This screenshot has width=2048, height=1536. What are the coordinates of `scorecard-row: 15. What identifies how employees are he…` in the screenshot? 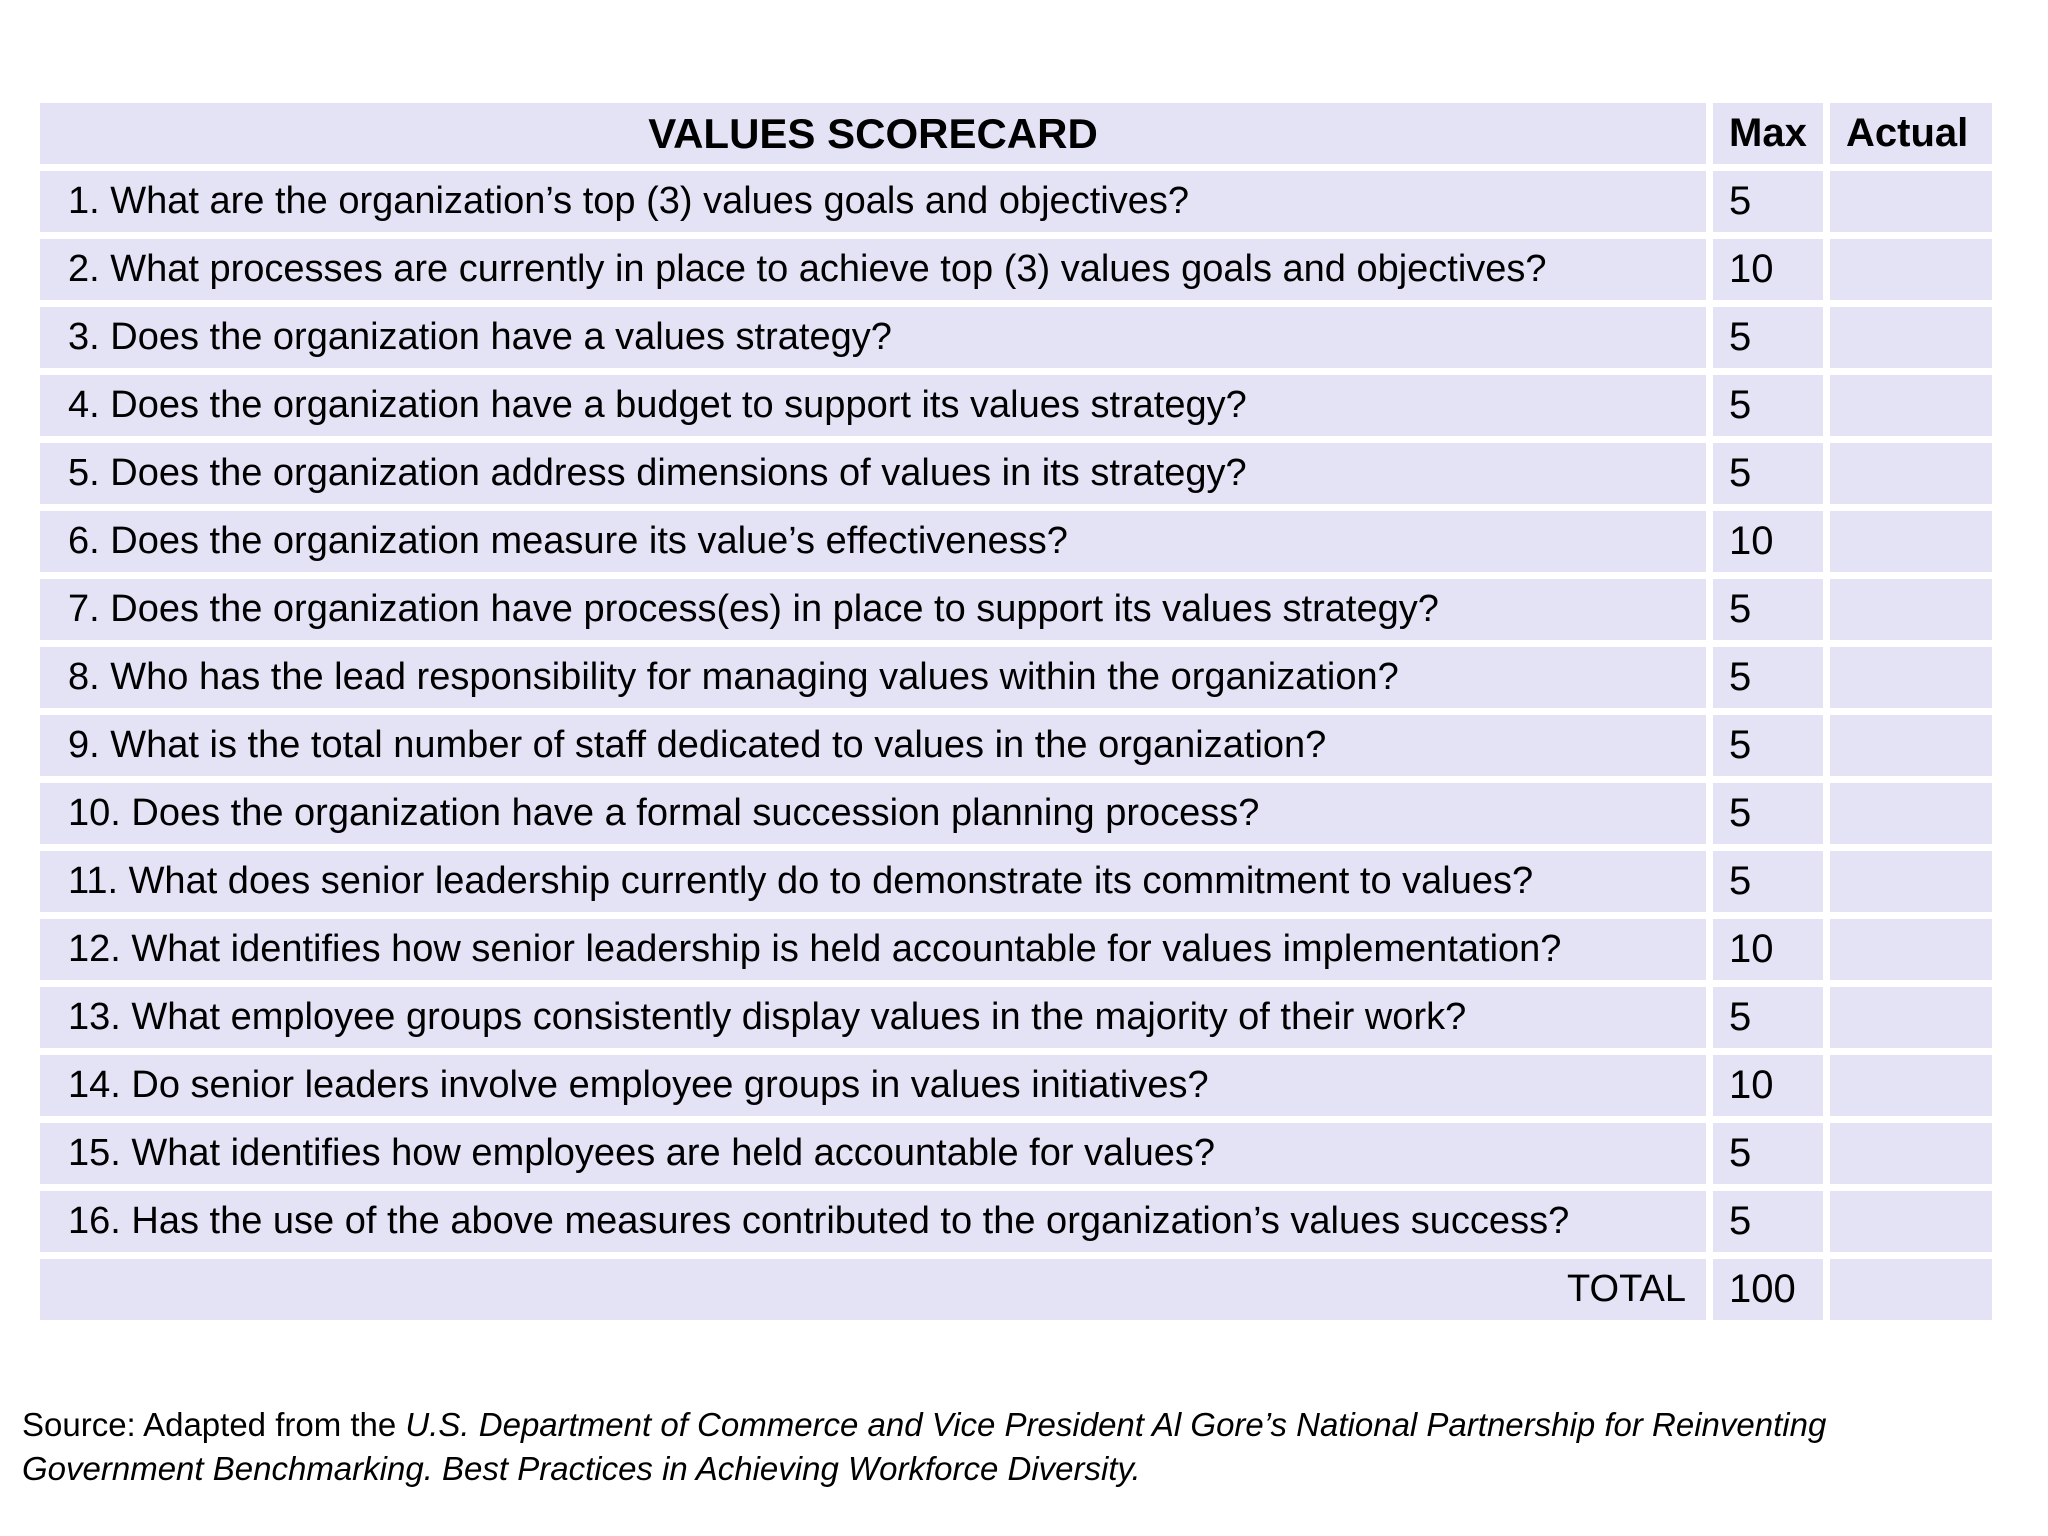 It's located at (1016, 1153).